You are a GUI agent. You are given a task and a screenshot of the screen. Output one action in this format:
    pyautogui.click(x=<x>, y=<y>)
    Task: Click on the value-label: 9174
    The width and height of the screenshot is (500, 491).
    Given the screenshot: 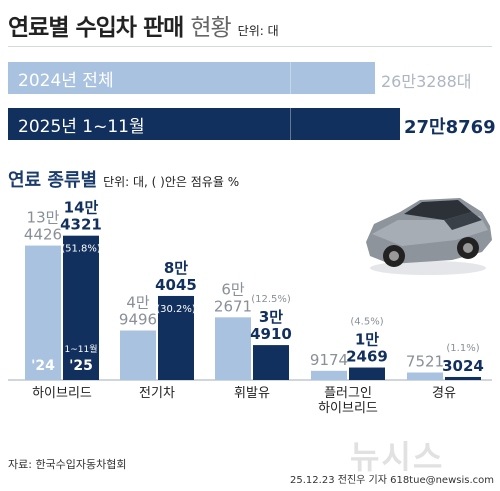 What is the action you would take?
    pyautogui.click(x=329, y=360)
    